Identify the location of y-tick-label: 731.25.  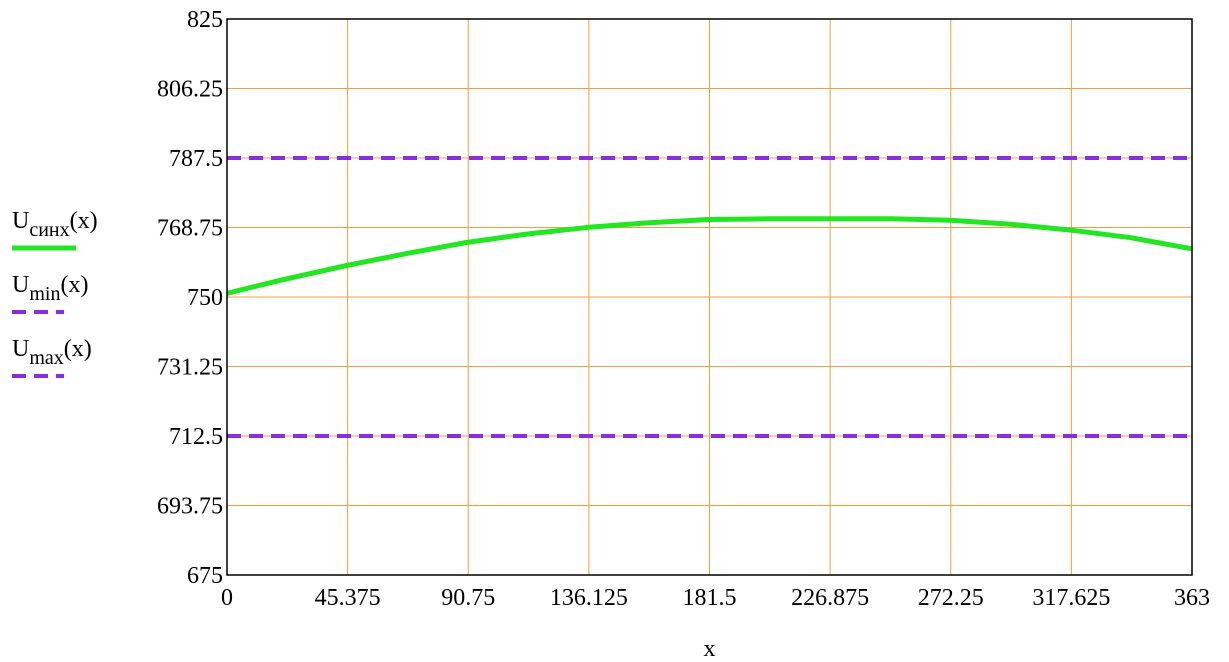
(190, 368).